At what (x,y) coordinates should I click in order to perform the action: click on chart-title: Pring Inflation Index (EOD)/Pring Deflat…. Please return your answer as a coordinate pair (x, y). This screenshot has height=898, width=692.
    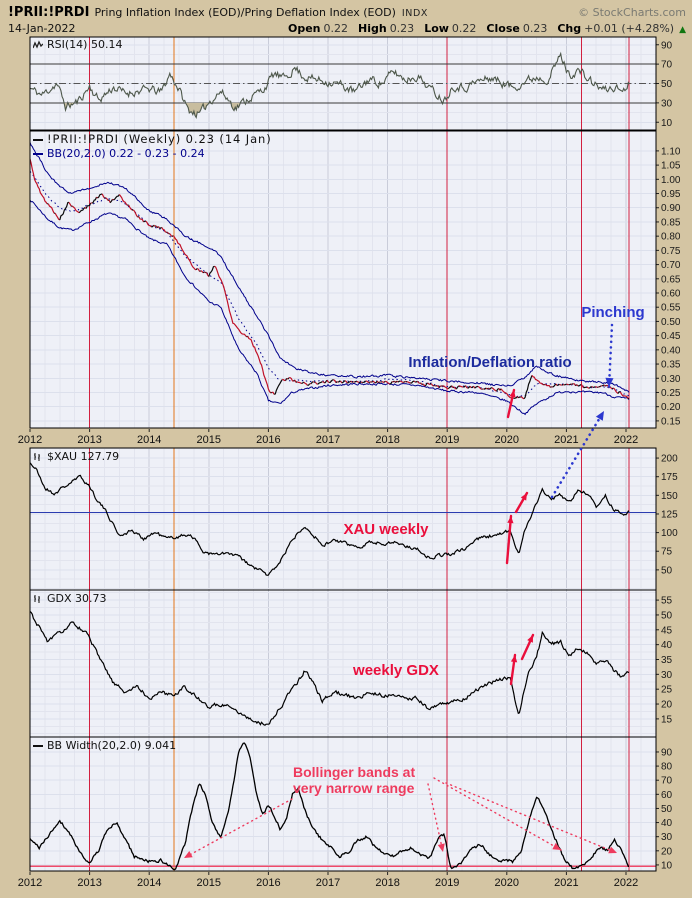
    Looking at the image, I should click on (245, 12).